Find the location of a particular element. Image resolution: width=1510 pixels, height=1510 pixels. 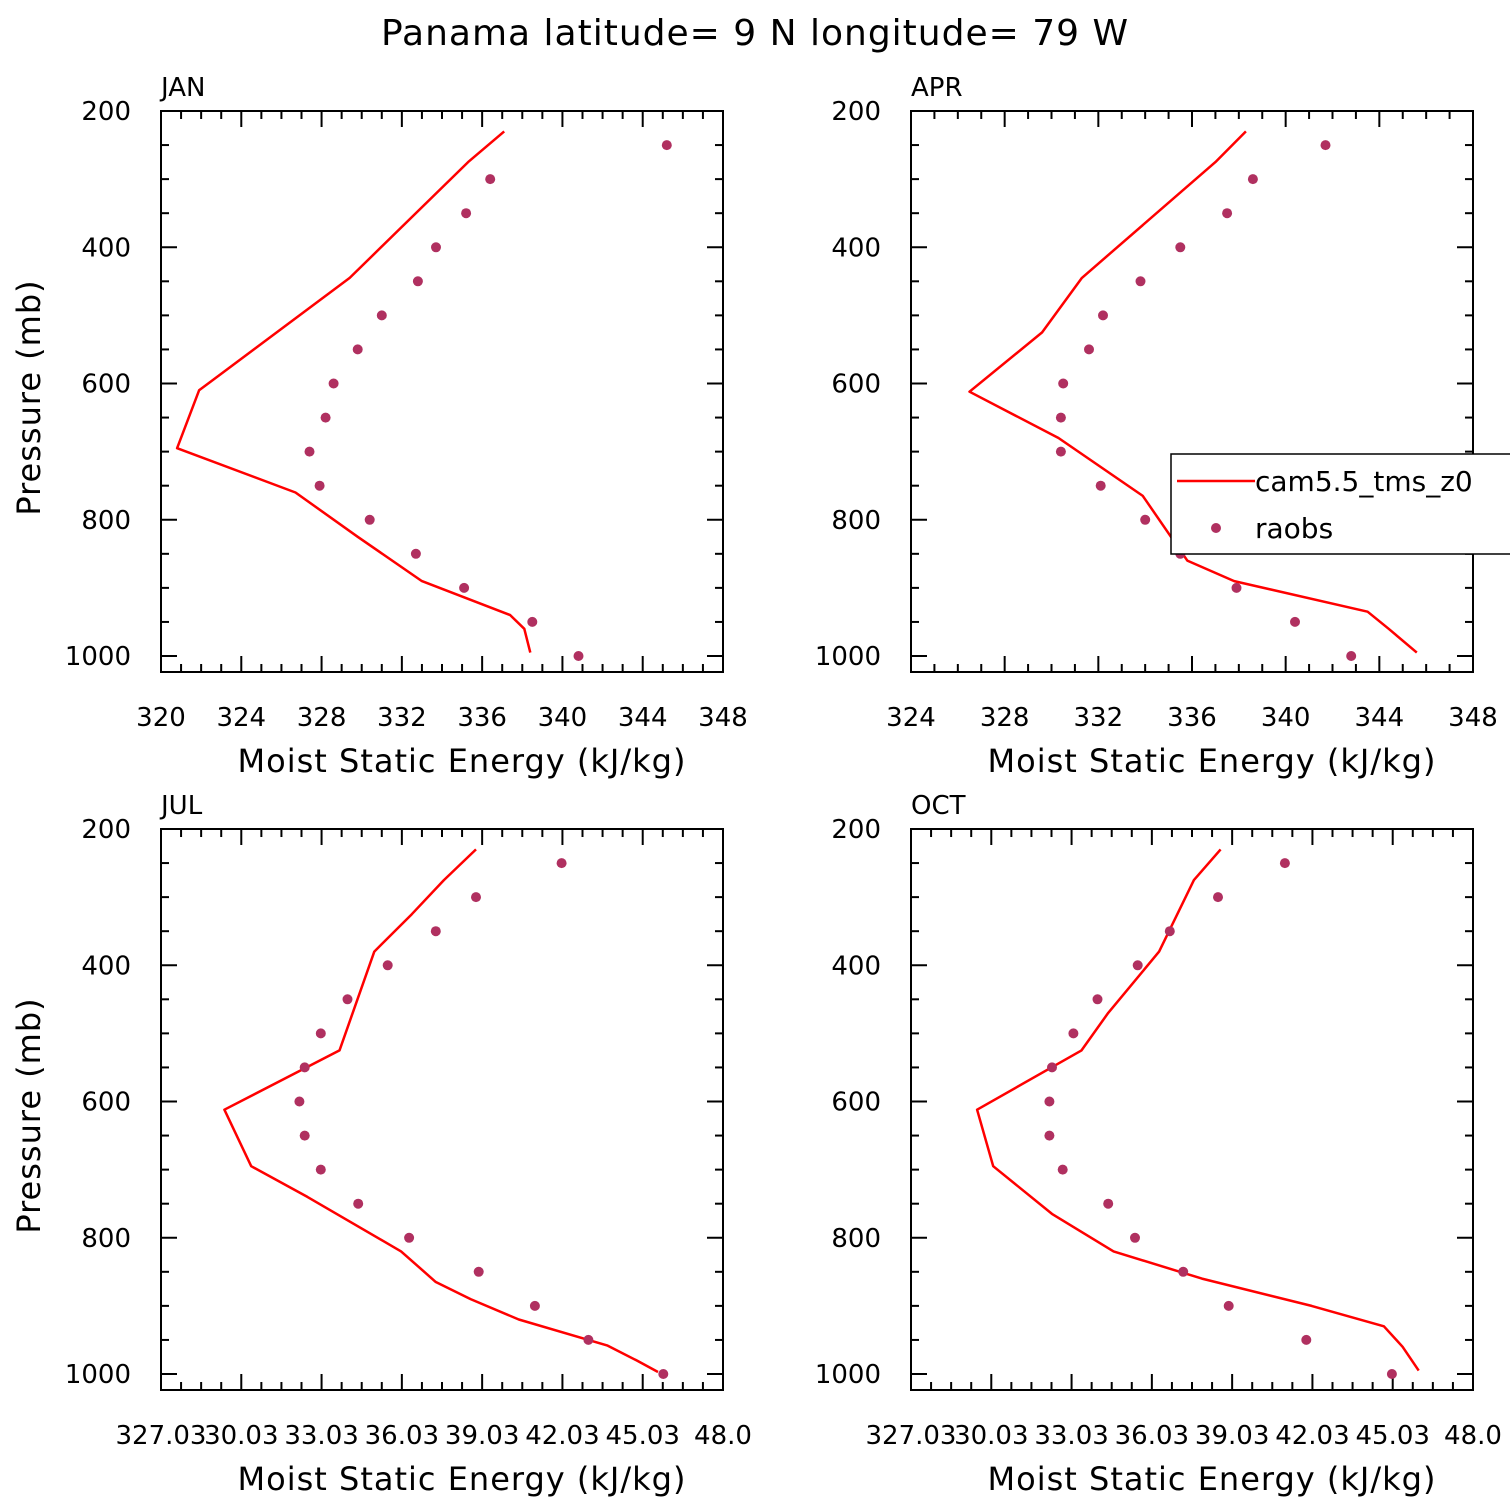

y-axis-label: Pressure (mb) is located at coordinates (29, 397).